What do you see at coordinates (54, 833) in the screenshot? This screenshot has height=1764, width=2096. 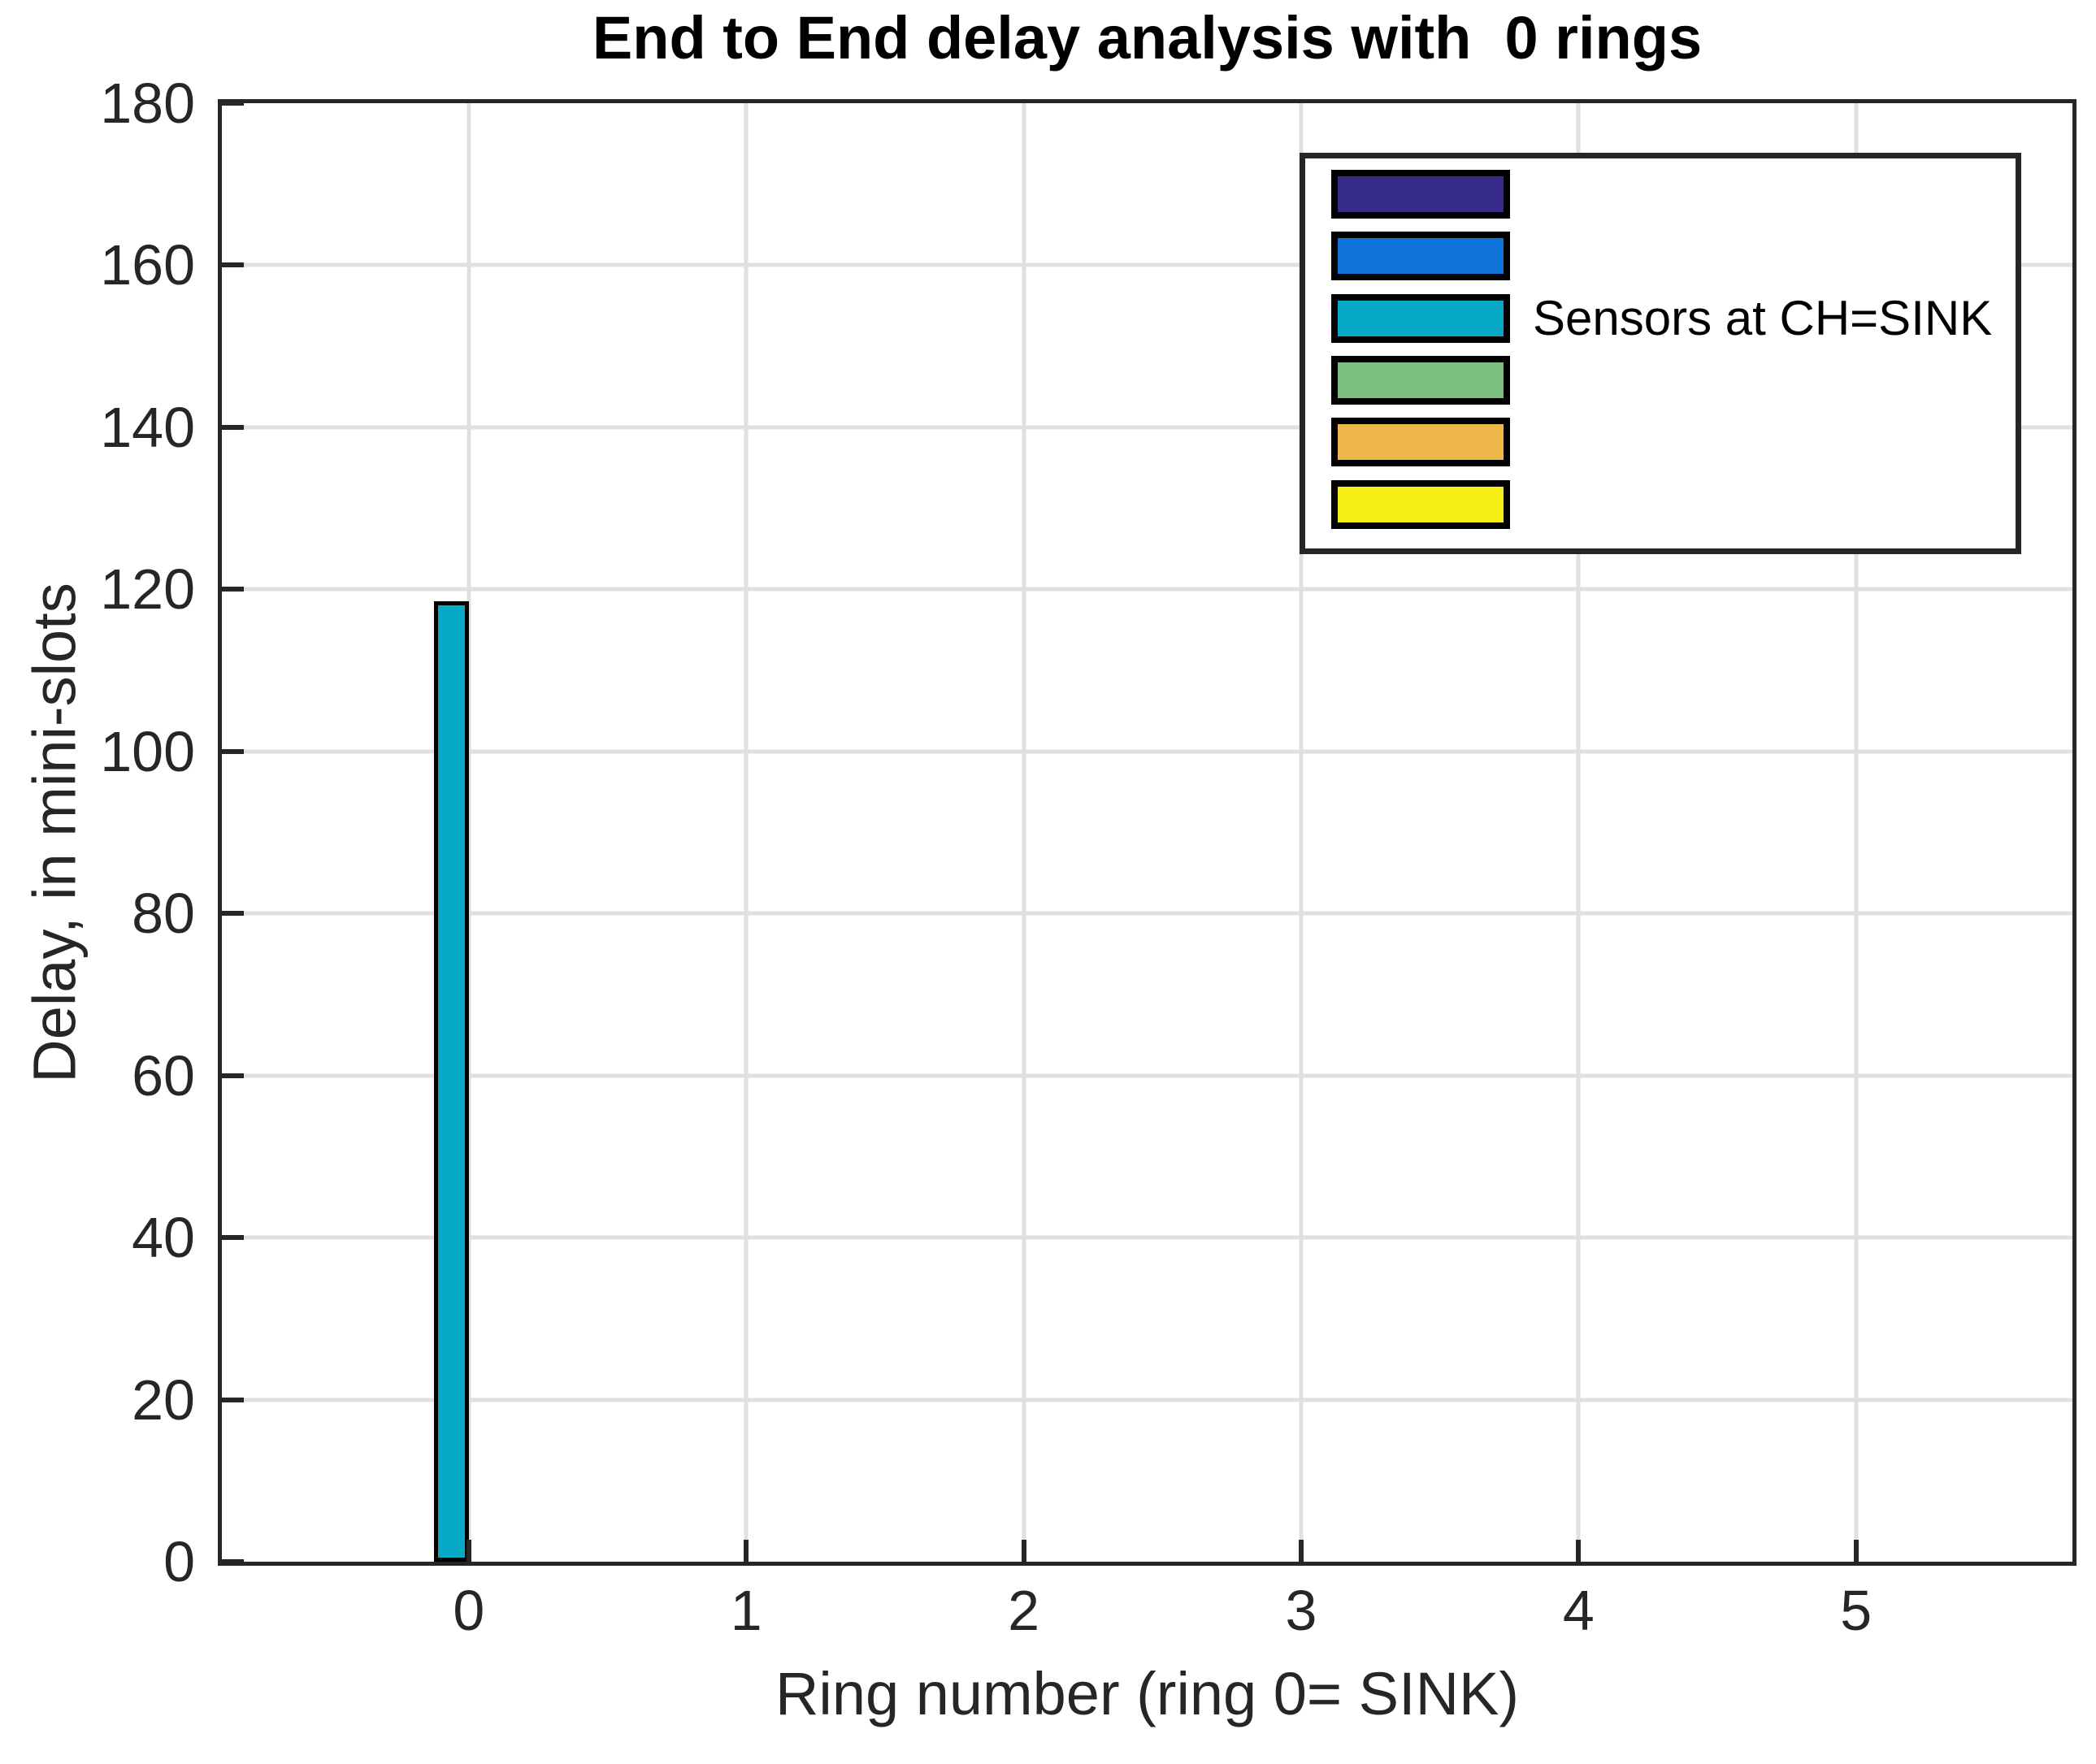 I see `y-axis-label: Delay, in mini-slots` at bounding box center [54, 833].